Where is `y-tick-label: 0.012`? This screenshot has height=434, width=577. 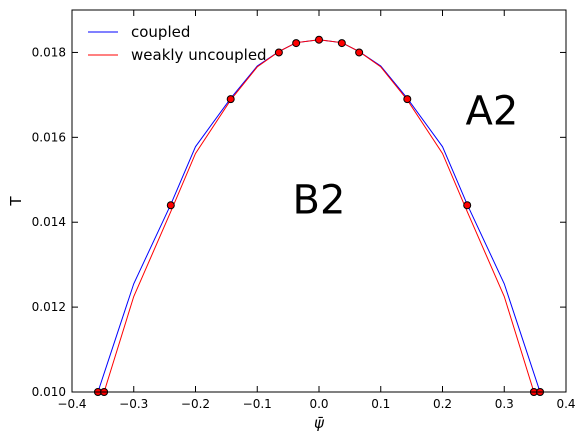
y-tick-label: 0.012 is located at coordinates (49, 307).